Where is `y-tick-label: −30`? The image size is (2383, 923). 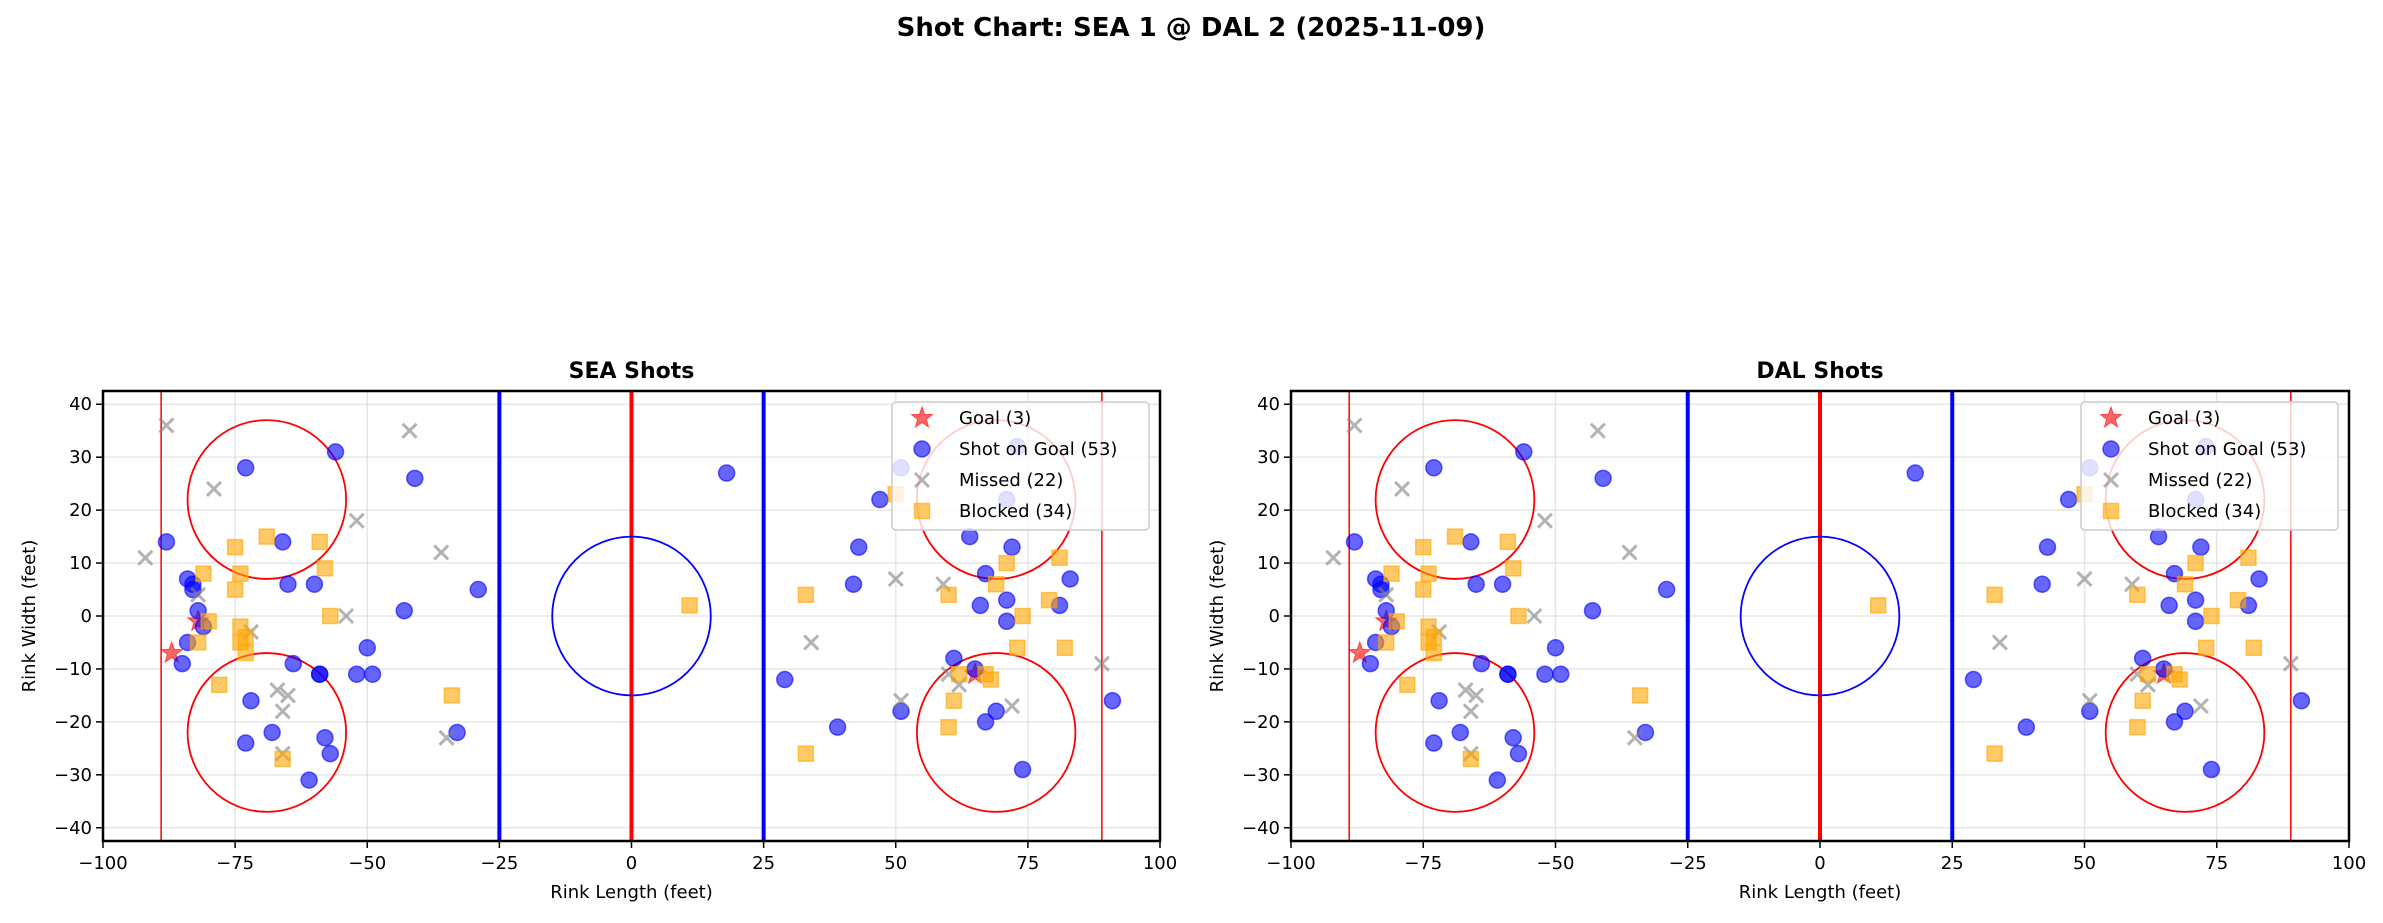 y-tick-label: −30 is located at coordinates (73, 775).